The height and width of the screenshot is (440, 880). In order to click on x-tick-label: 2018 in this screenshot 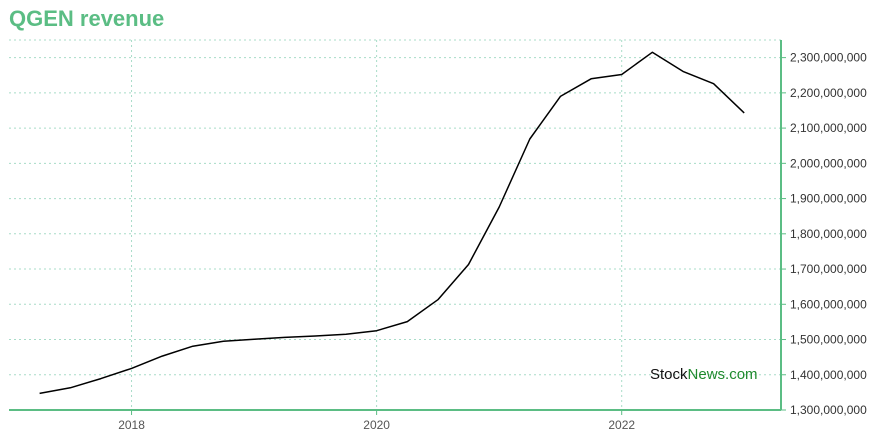, I will do `click(131, 425)`.